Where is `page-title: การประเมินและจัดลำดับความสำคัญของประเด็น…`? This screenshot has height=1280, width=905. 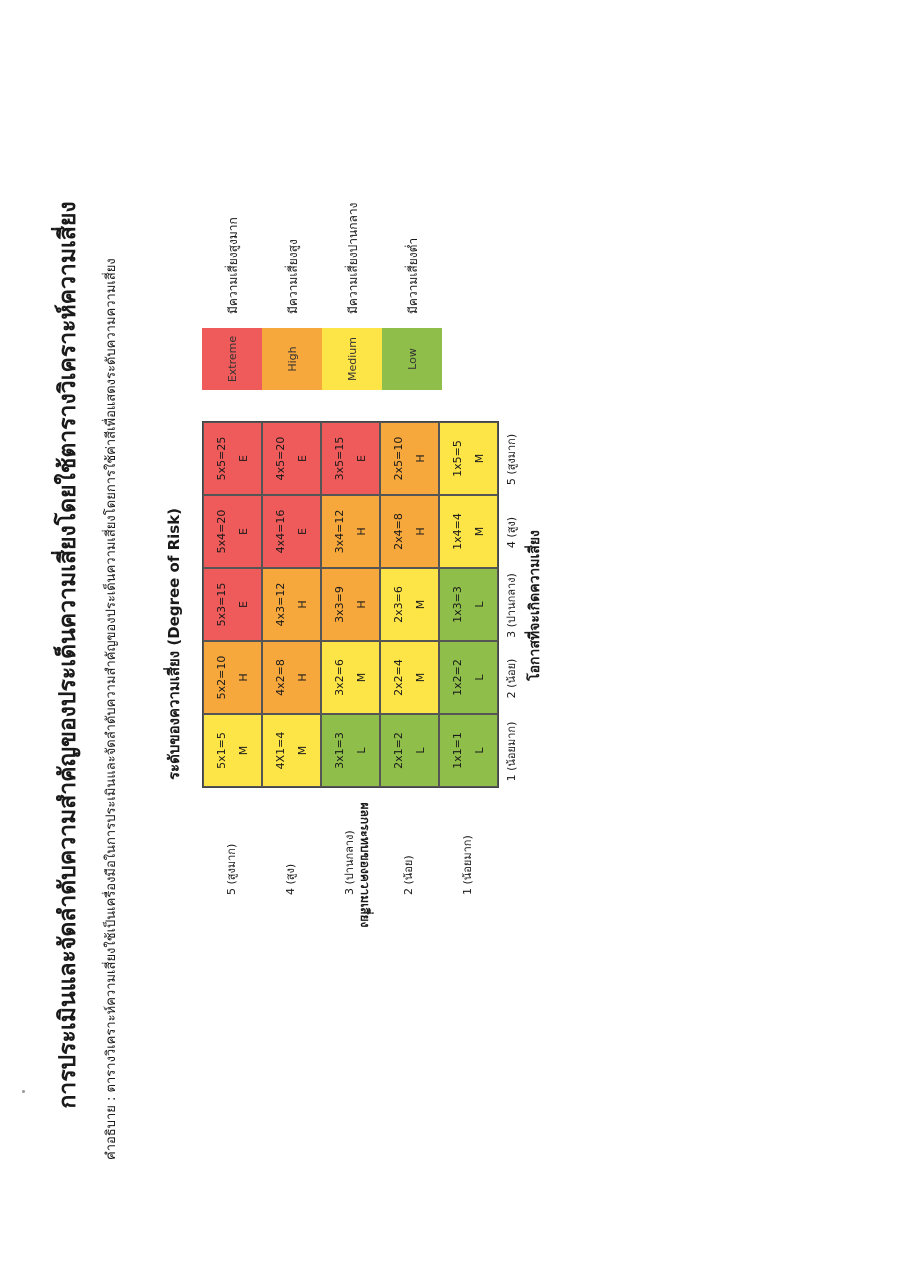 page-title: การประเมินและจัดลำดับความสำคัญของประเด็น… is located at coordinates (68, 655).